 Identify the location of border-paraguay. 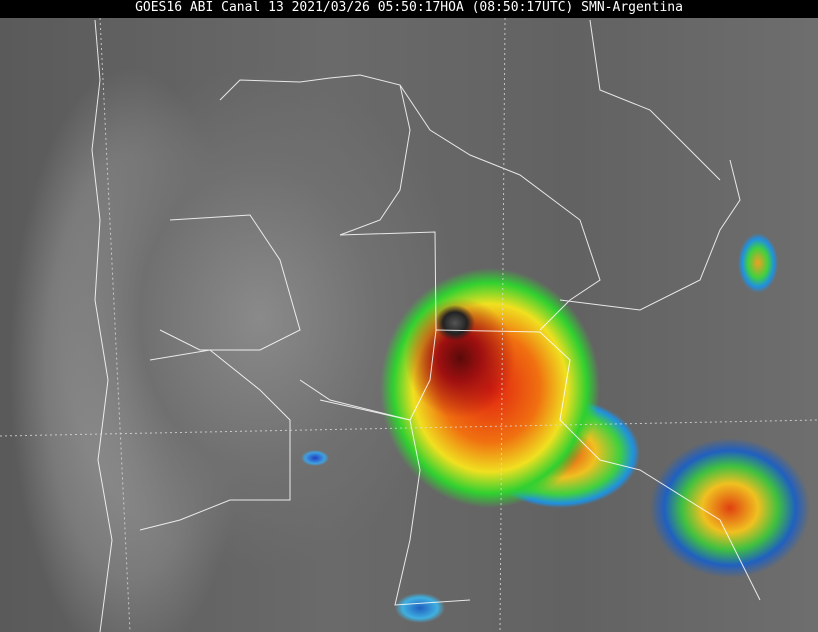
(500, 207).